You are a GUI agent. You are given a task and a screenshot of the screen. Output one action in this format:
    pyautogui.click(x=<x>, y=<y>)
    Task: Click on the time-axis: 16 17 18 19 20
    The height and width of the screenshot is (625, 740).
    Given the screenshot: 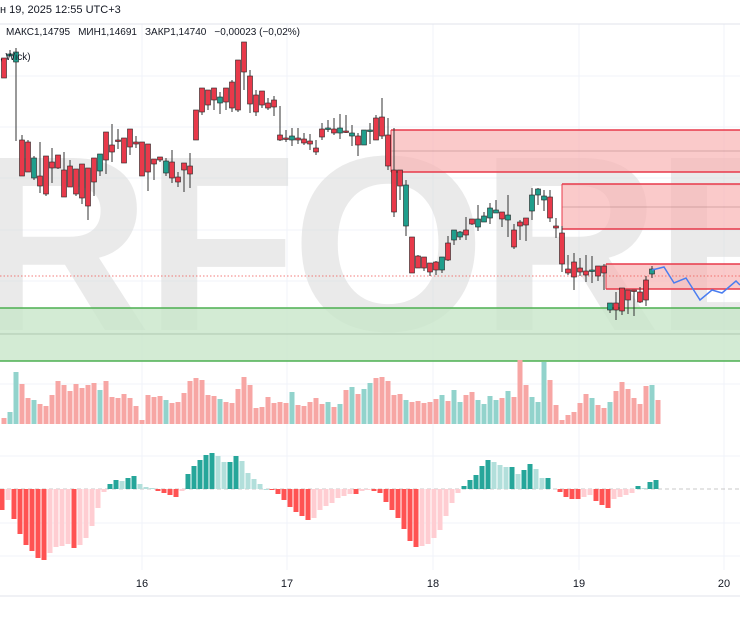 What is the action you would take?
    pyautogui.click(x=433, y=584)
    